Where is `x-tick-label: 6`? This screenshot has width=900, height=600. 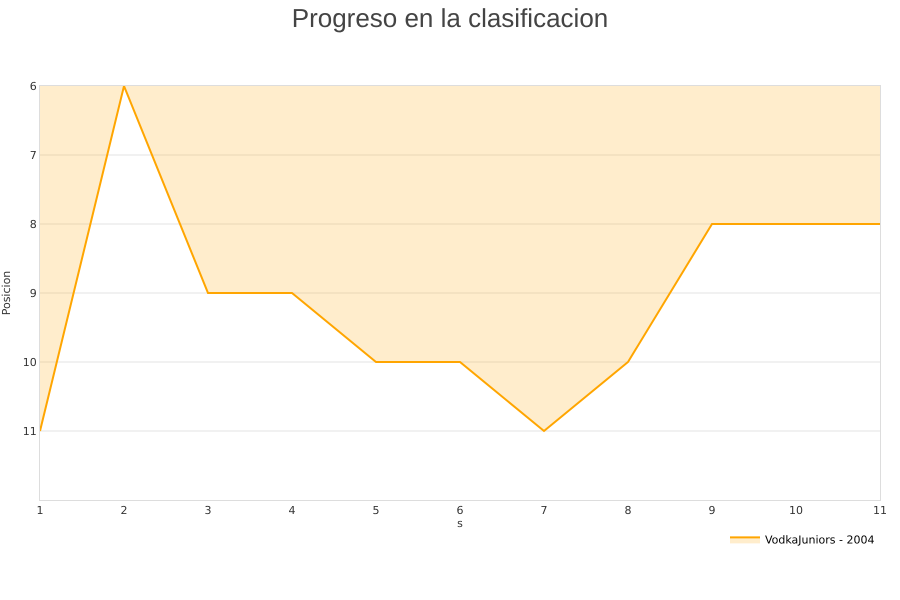
x-tick-label: 6 is located at coordinates (460, 511).